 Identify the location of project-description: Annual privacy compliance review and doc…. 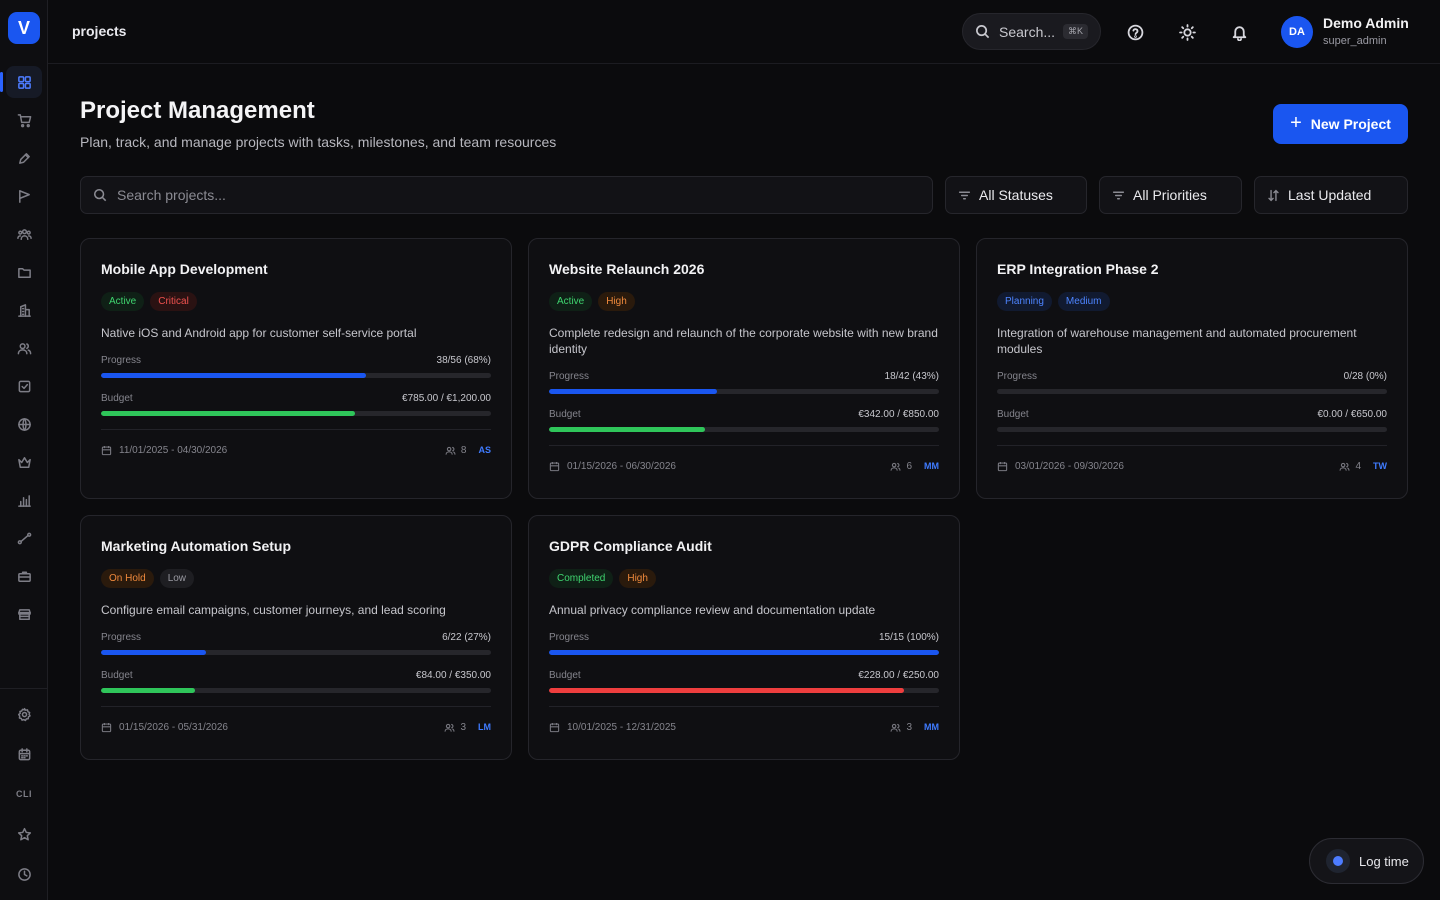
(712, 610).